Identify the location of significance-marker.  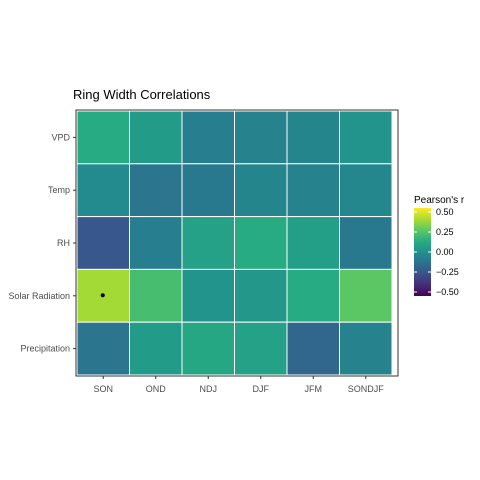
(102, 295).